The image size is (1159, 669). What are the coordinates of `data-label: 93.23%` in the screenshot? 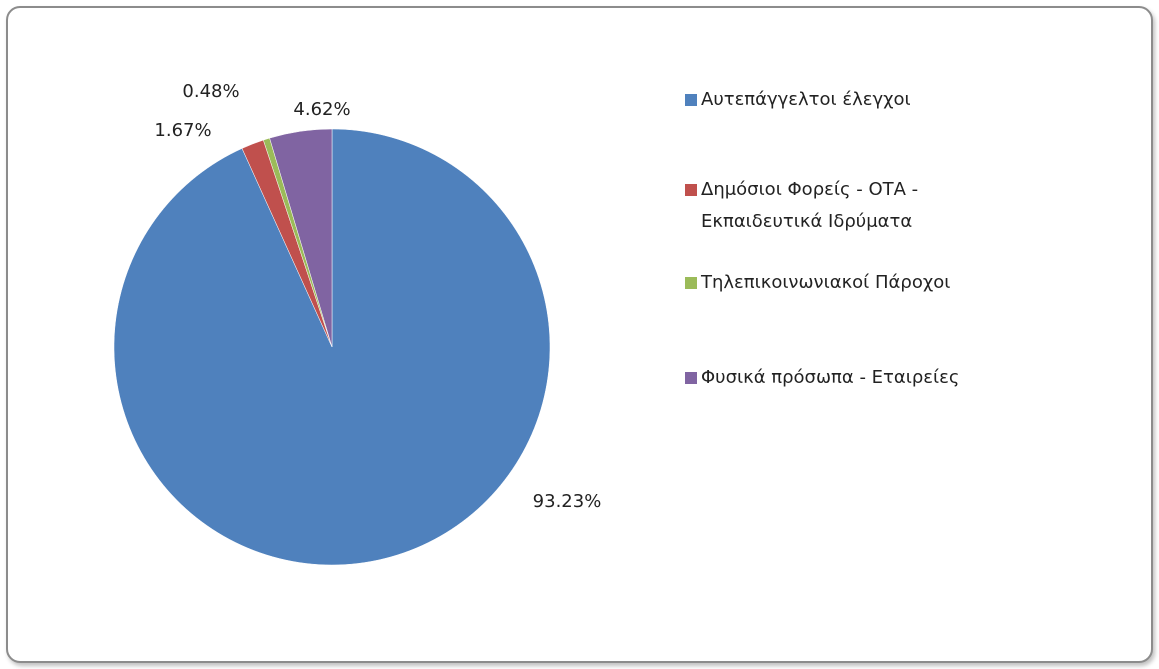 It's located at (567, 501).